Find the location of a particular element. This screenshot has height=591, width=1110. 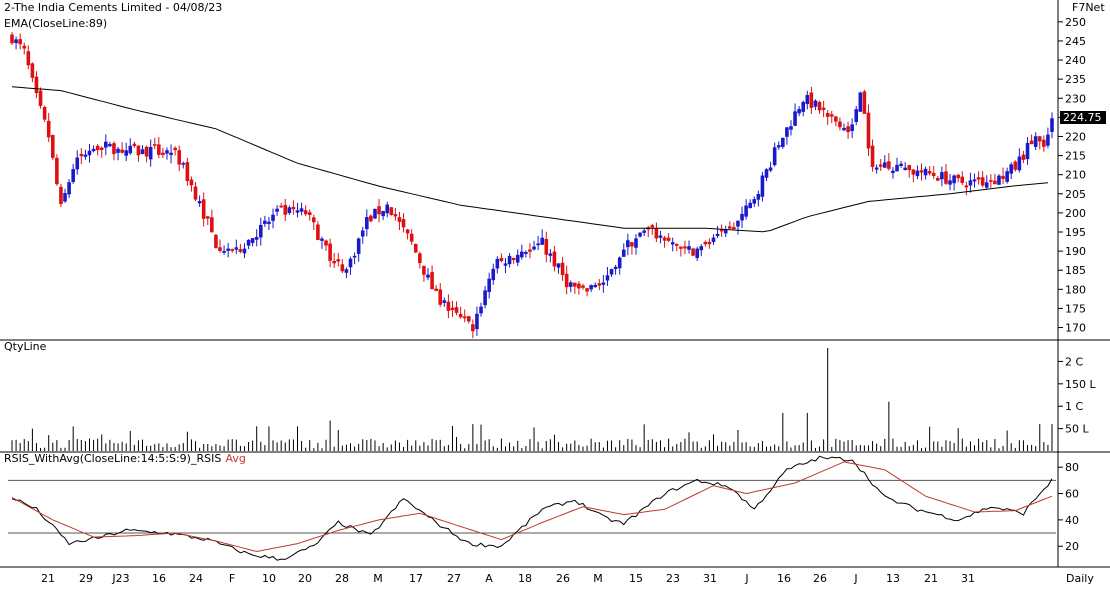

rsi-avg-label: Avg is located at coordinates (236, 458).